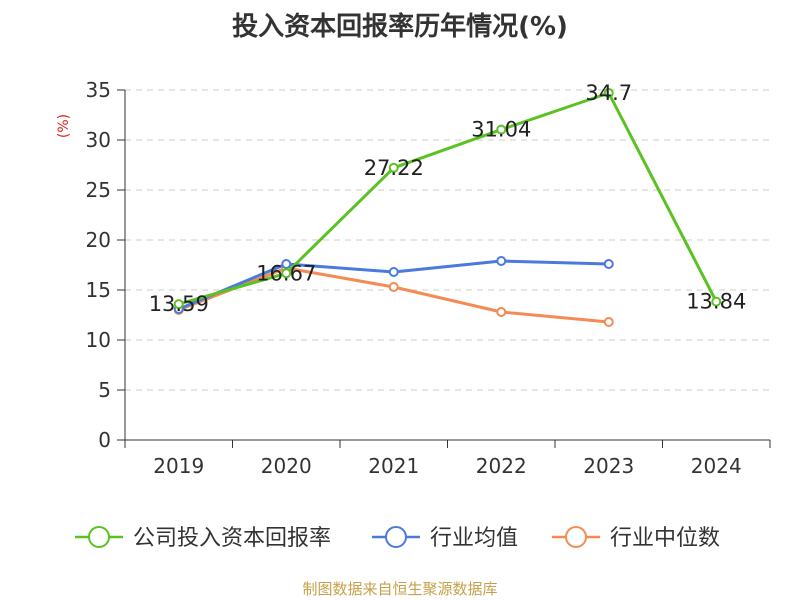 This screenshot has height=600, width=800. I want to click on data-label: 13.59, so click(179, 304).